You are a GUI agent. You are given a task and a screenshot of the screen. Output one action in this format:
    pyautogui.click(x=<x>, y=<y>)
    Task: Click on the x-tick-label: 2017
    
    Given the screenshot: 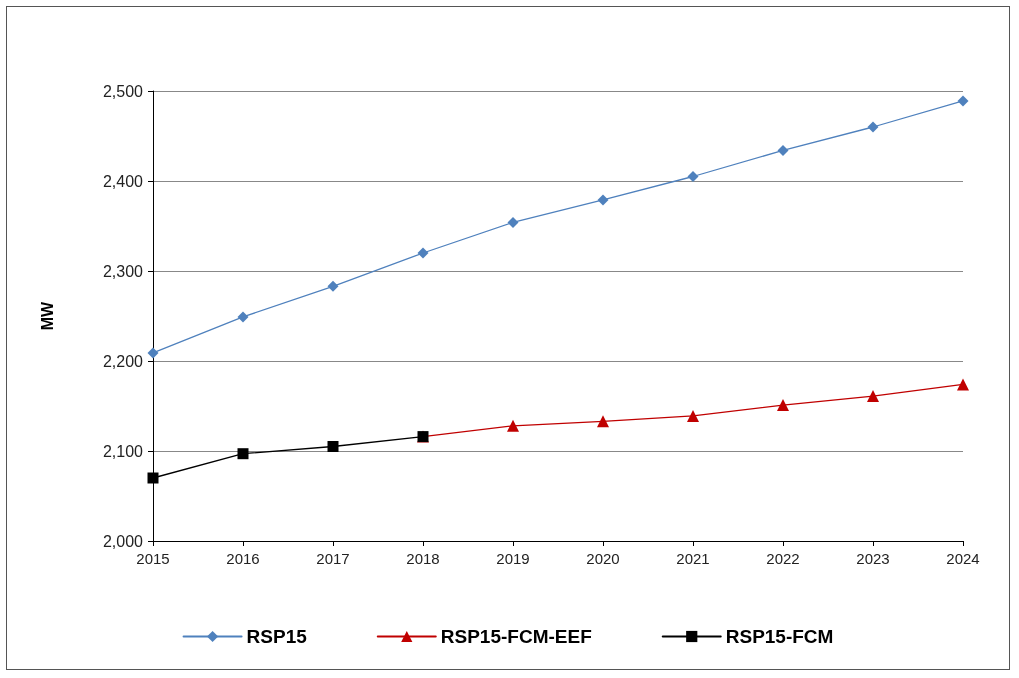 What is the action you would take?
    pyautogui.click(x=333, y=558)
    